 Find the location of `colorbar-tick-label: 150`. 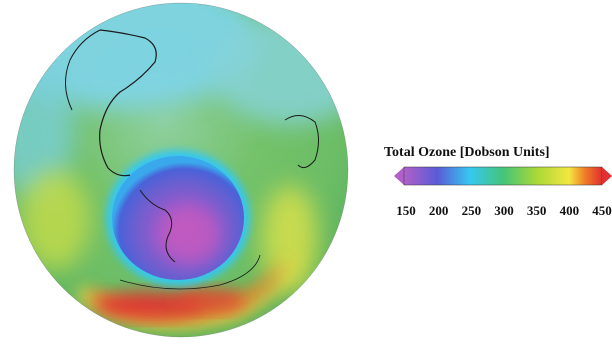

colorbar-tick-label: 150 is located at coordinates (406, 210).